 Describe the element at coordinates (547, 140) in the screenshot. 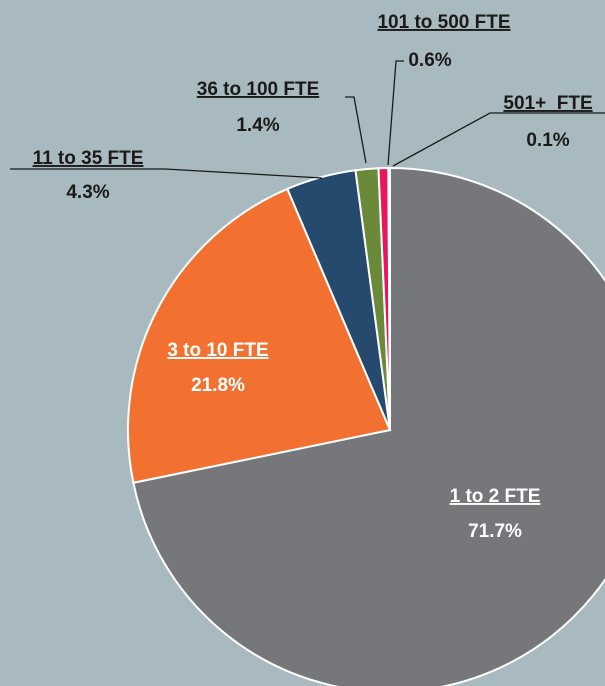

I see `value-label: 0.1%` at that location.